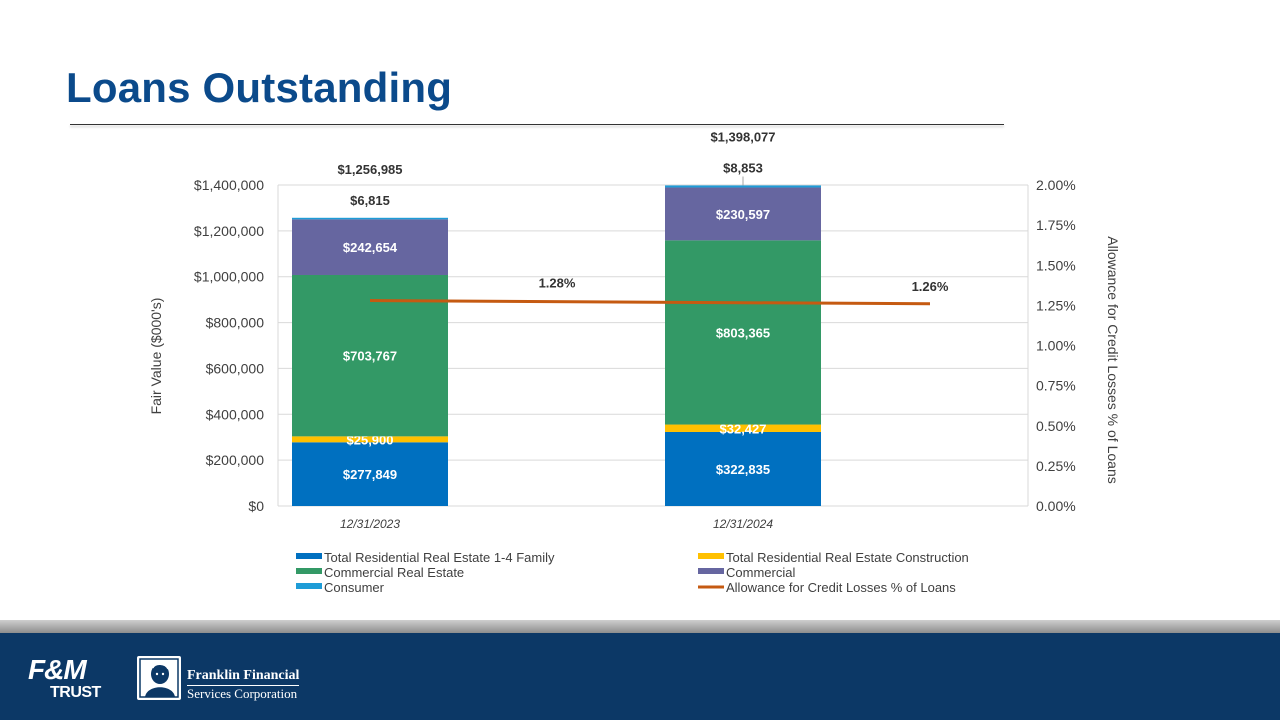 The width and height of the screenshot is (1280, 720). I want to click on y2-tick-label: 1.25%, so click(1056, 305).